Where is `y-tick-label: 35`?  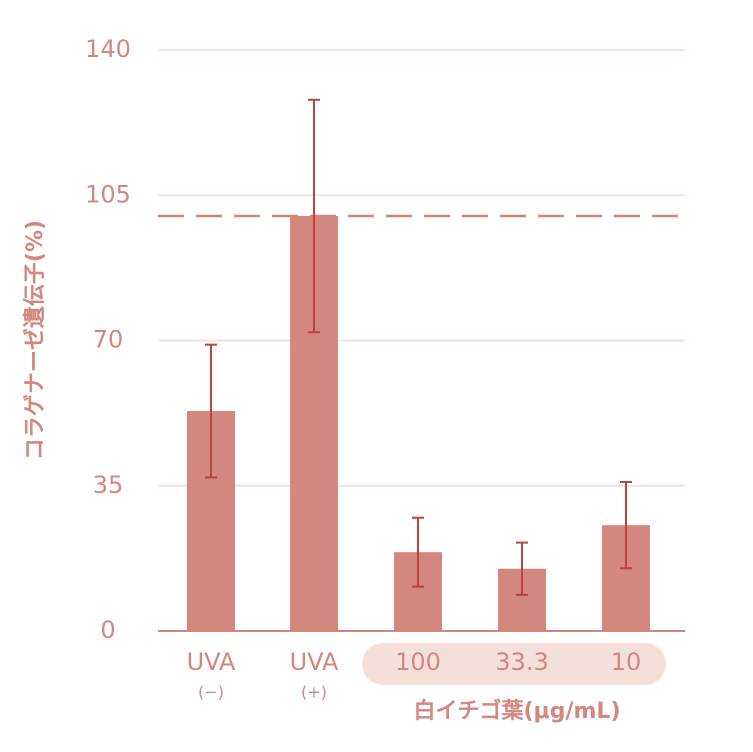
y-tick-label: 35 is located at coordinates (108, 485).